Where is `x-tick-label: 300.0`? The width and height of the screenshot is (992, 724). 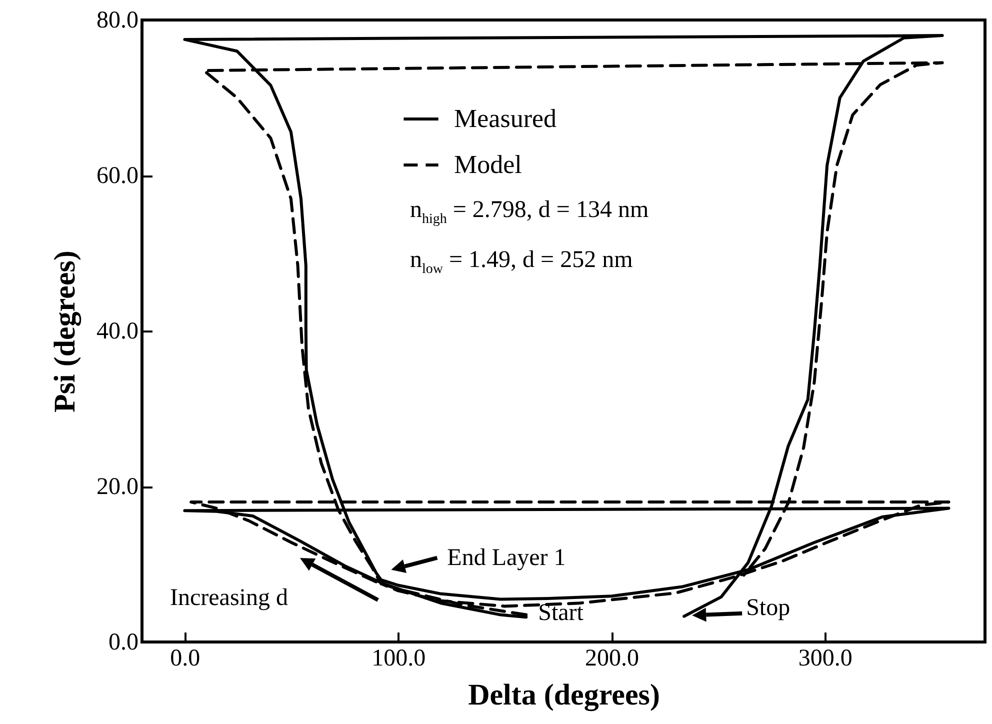 x-tick-label: 300.0 is located at coordinates (825, 659).